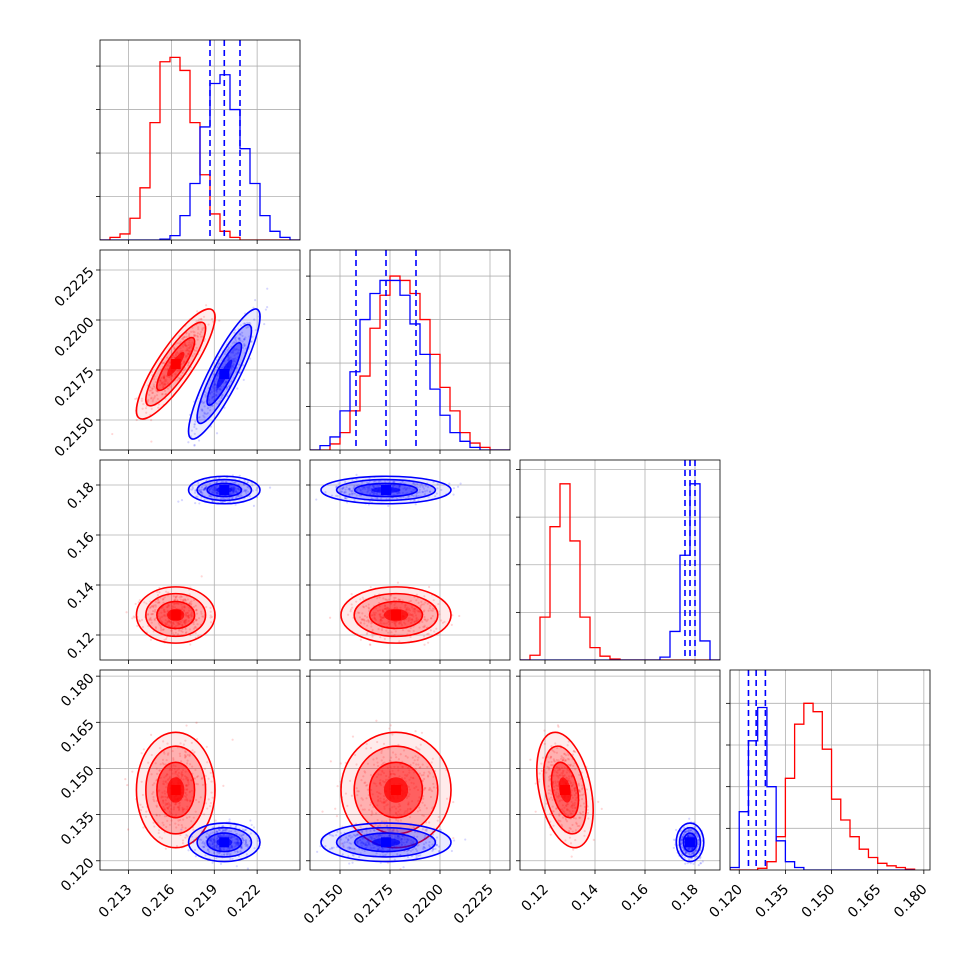 The image size is (970, 970). Describe the element at coordinates (175, 364) in the screenshot. I see `density-peak-red` at that location.